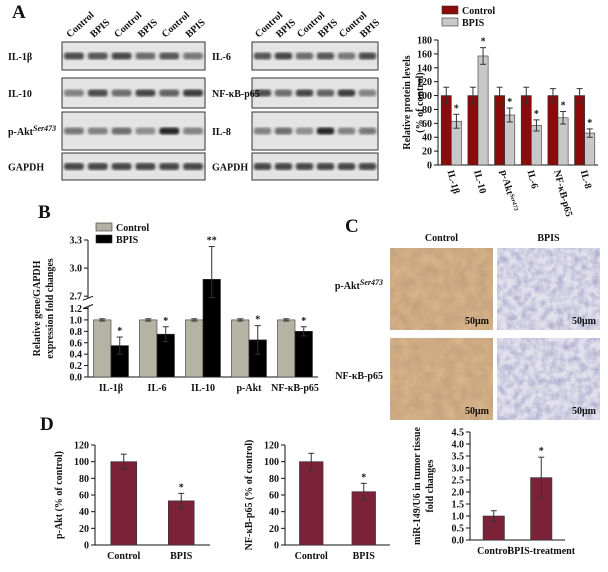 The image size is (608, 572). I want to click on micrograph-row-label-sup: Ser473, so click(371, 282).